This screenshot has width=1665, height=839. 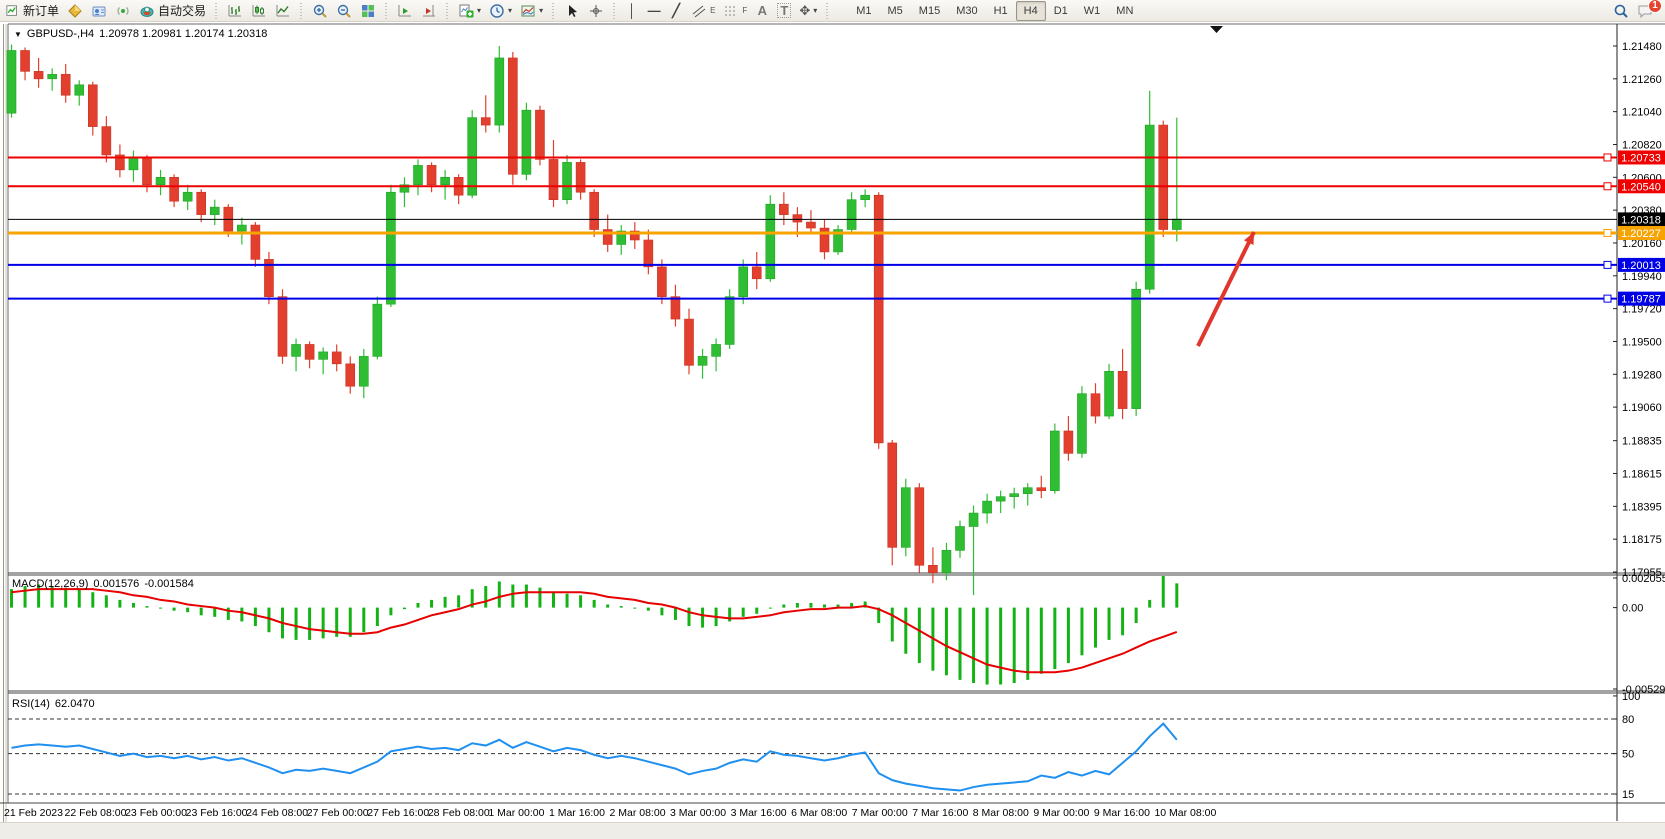 I want to click on templates-button: ▾, so click(x=531, y=11).